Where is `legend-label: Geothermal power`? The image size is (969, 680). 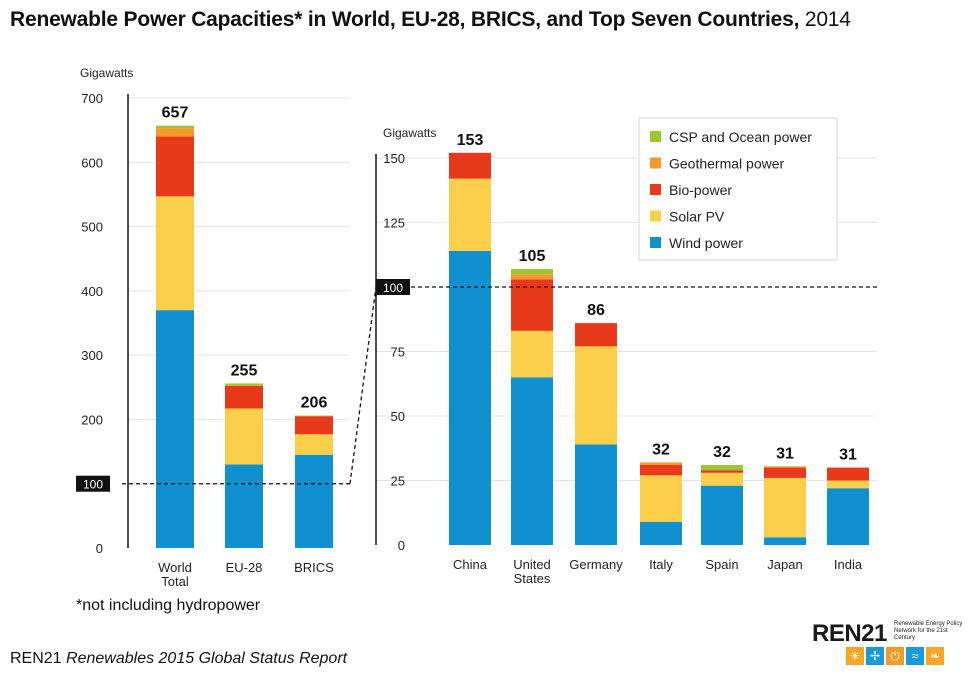 legend-label: Geothermal power is located at coordinates (727, 164).